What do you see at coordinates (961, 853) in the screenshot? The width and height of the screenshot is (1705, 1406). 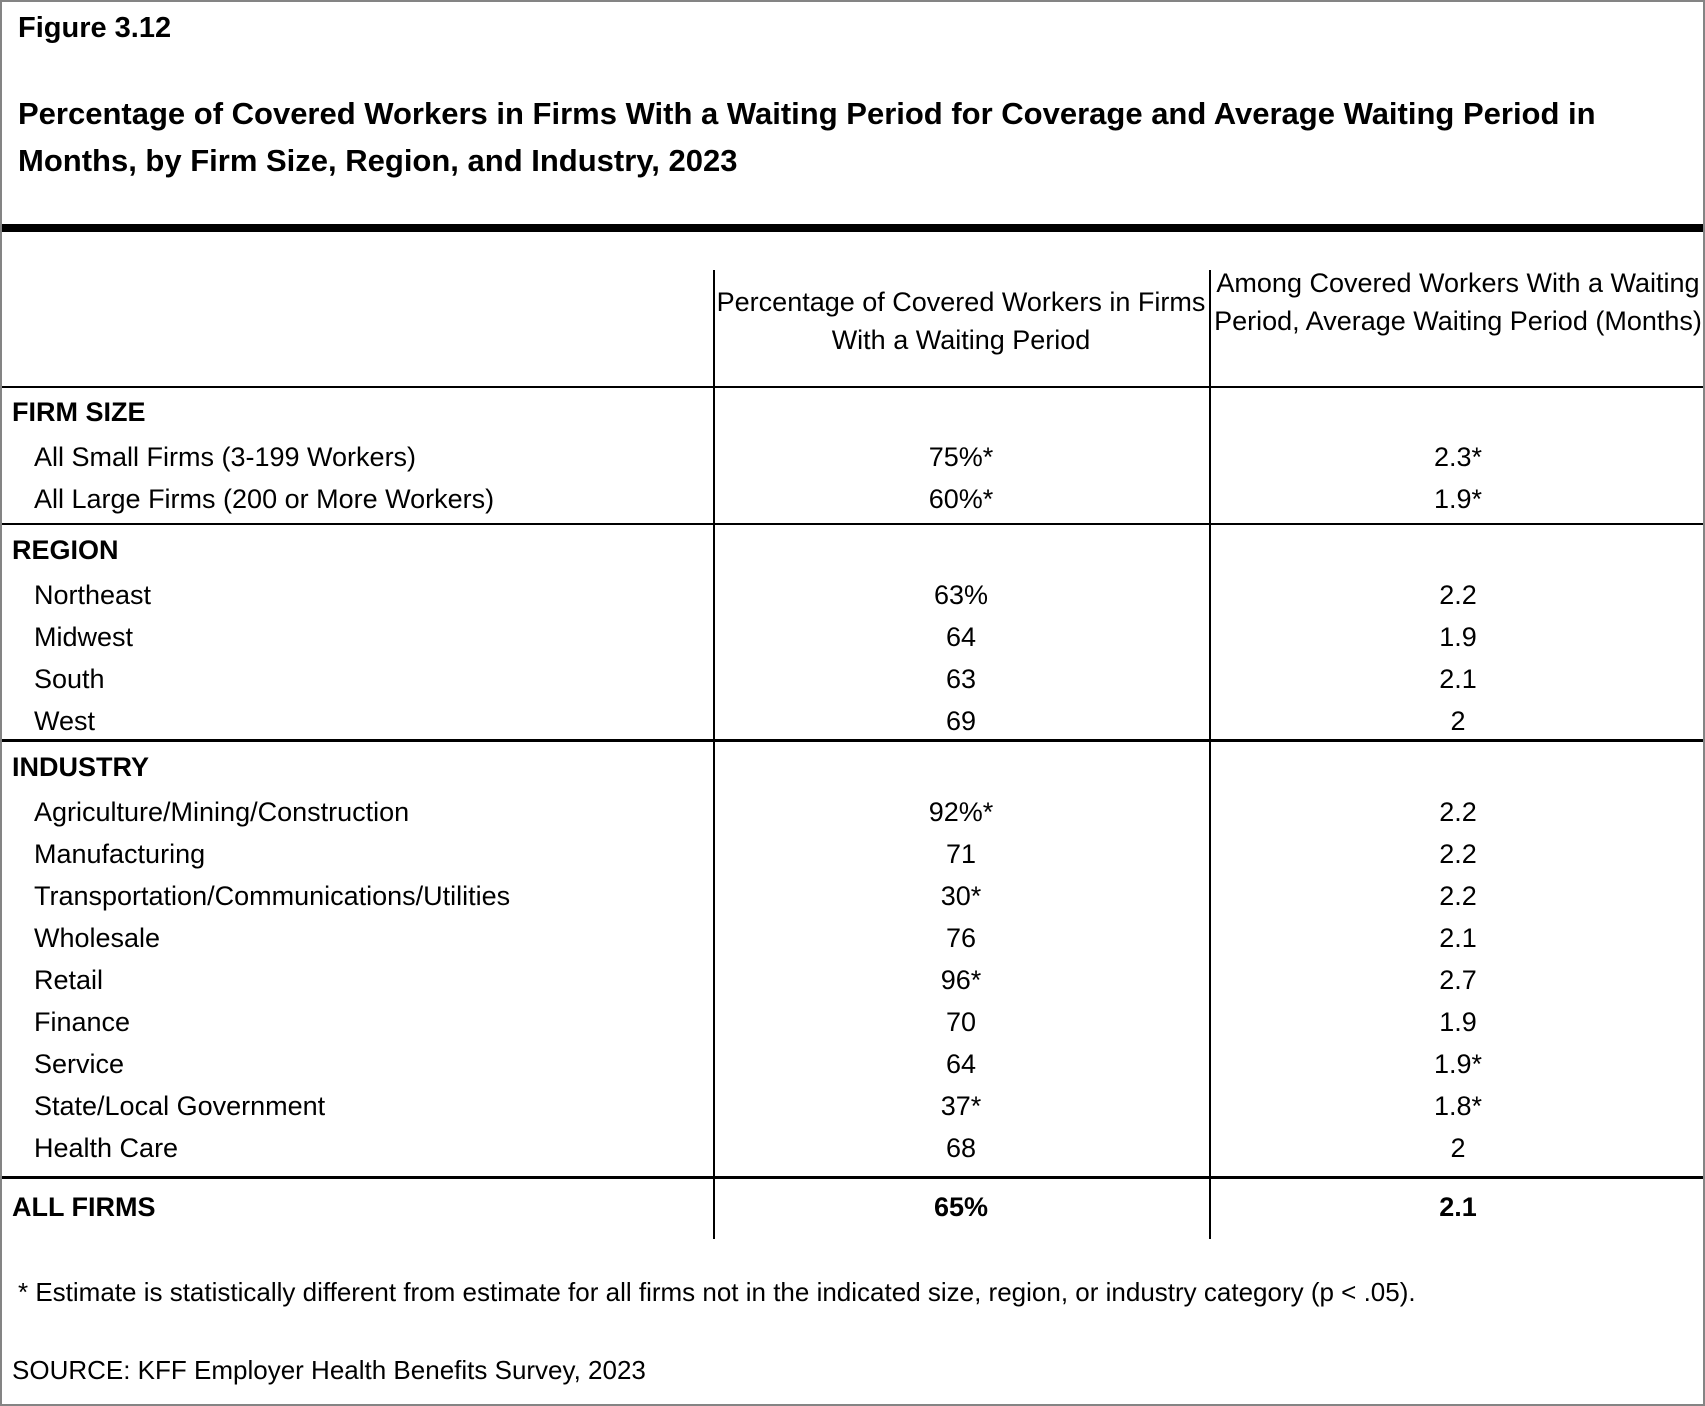 I see `pct-value: 71` at bounding box center [961, 853].